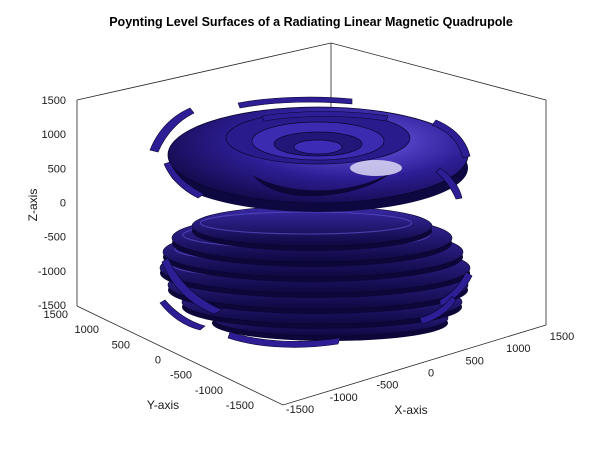 This screenshot has width=600, height=450. I want to click on specular-highlight, so click(376, 168).